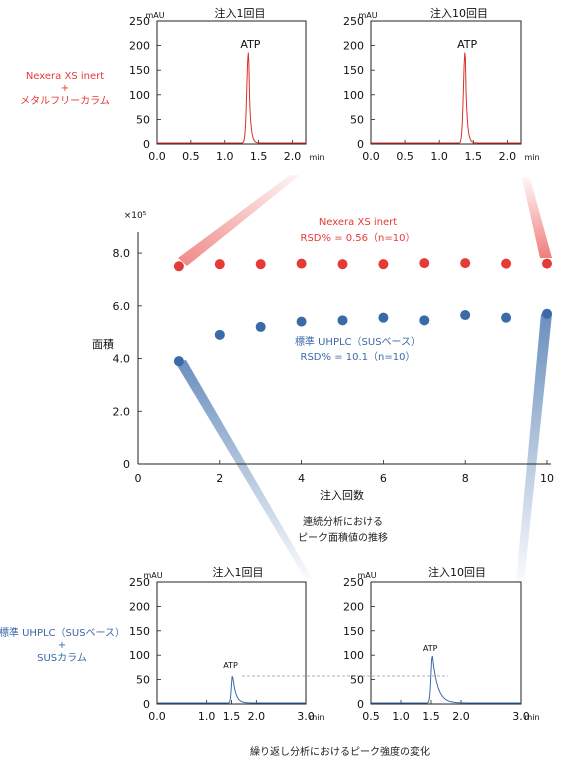 This screenshot has height=773, width=565. I want to click on connector-wedge-top-left, so click(239, 220).